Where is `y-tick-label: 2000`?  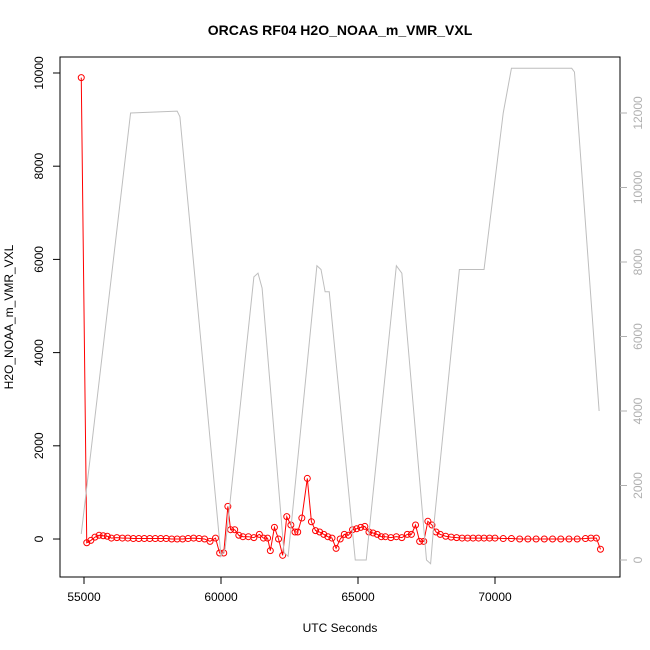
y-tick-label: 2000 is located at coordinates (39, 445).